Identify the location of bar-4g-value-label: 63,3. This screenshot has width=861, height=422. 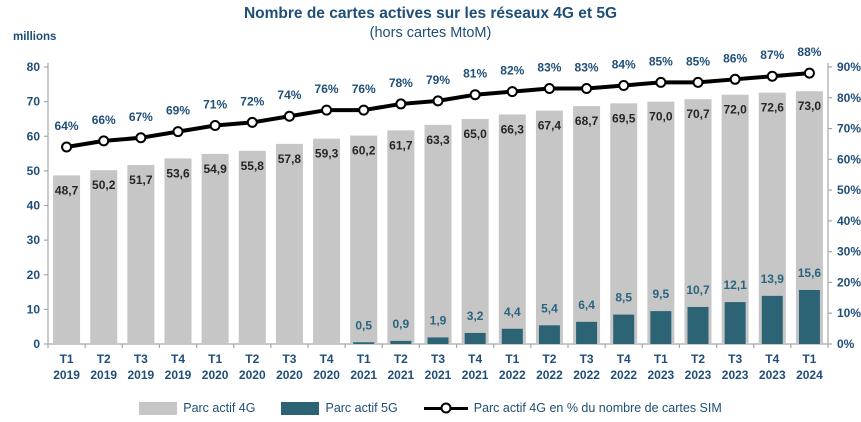
(438, 140).